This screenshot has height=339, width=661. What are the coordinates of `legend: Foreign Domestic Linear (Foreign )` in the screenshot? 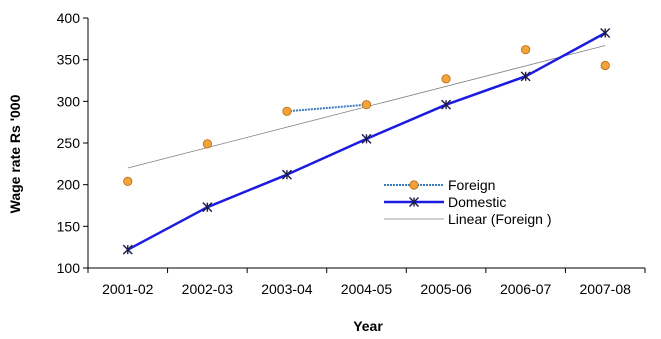 It's located at (468, 202).